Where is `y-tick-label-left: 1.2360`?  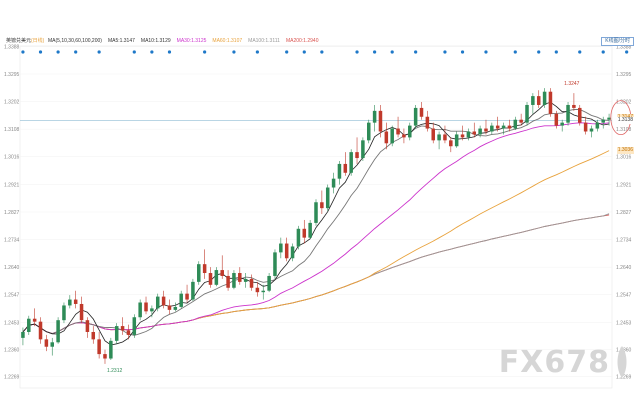 y-tick-label-left: 1.2360 is located at coordinates (12, 351).